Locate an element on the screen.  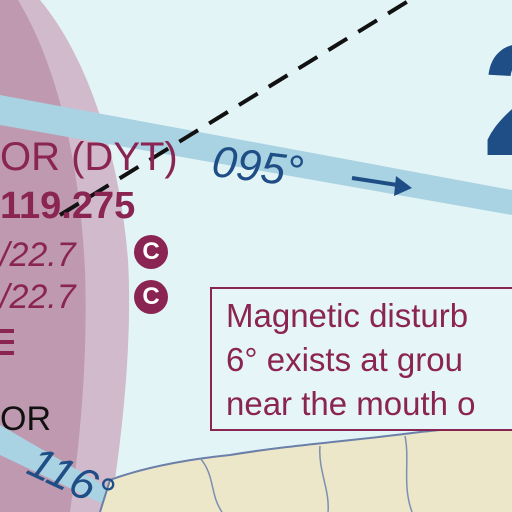
navaid-line-3-value: 22.7 is located at coordinates (42, 297).